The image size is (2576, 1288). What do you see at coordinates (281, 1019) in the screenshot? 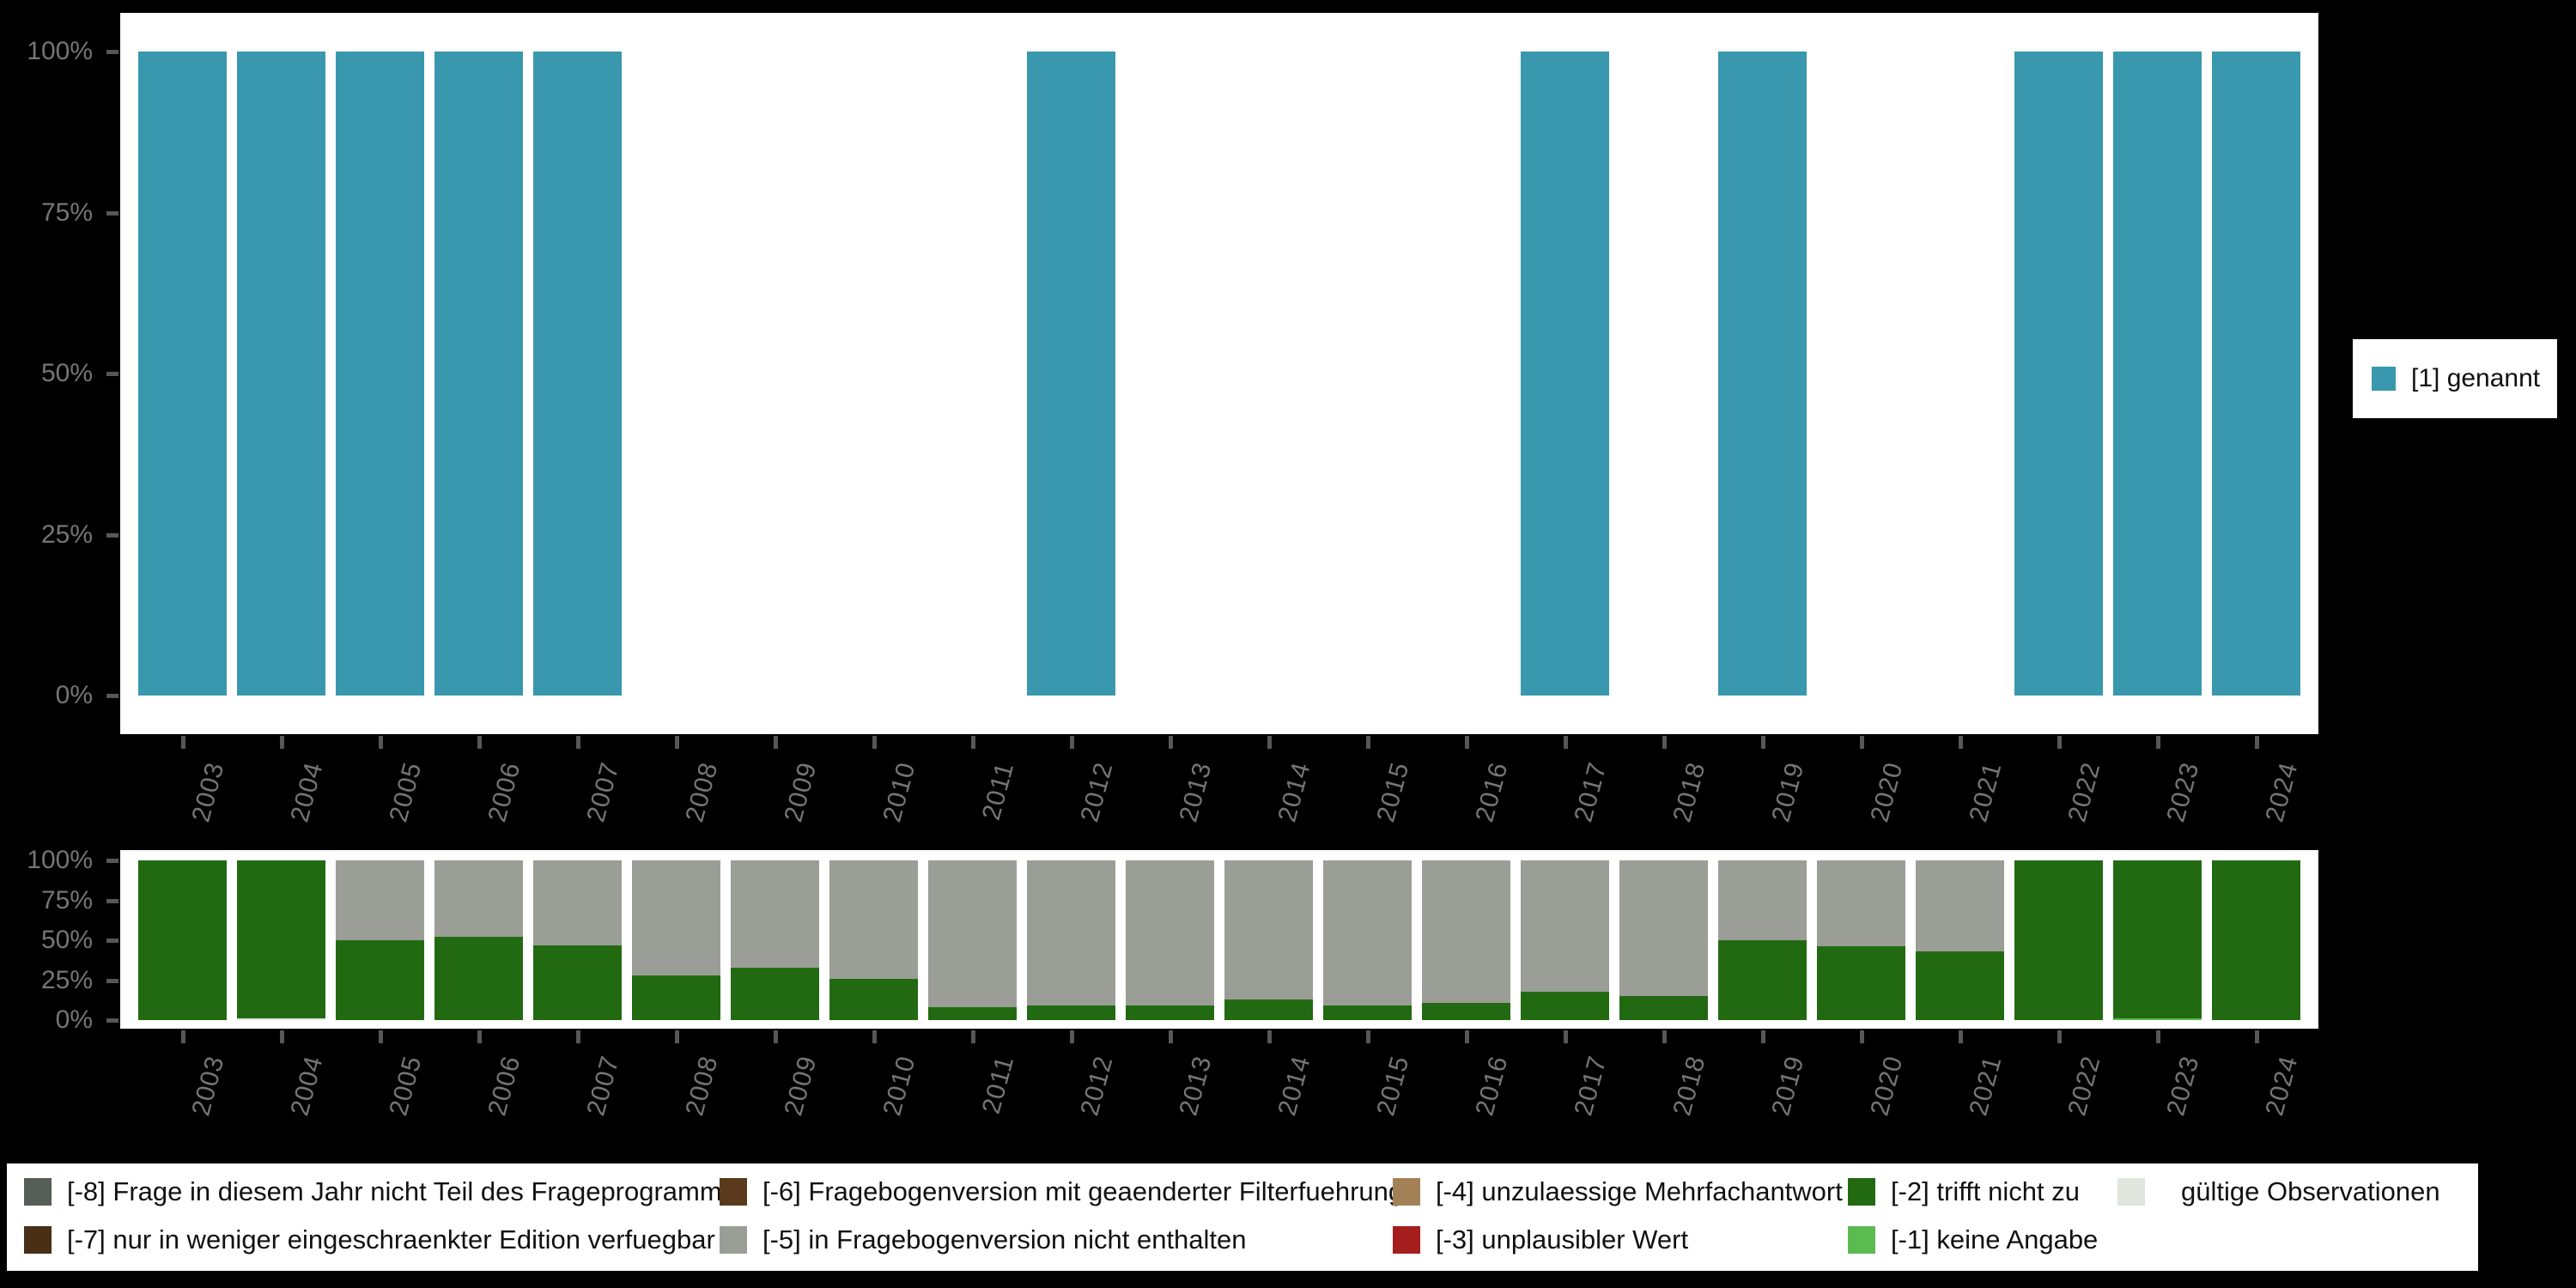
I see `bar-2004-g-ltige-Observationen` at bounding box center [281, 1019].